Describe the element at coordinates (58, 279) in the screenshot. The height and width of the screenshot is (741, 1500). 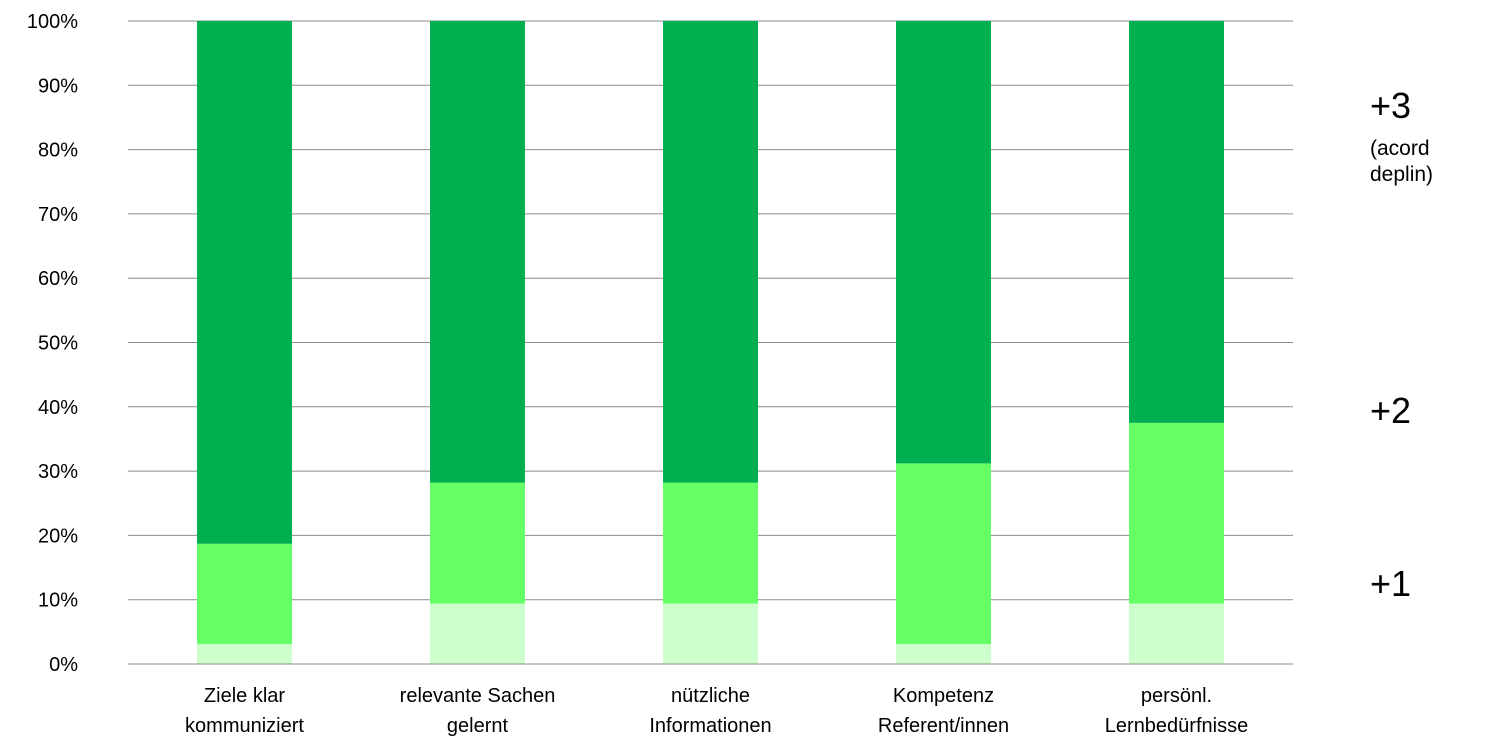
I see `y-tick-label: 60%` at that location.